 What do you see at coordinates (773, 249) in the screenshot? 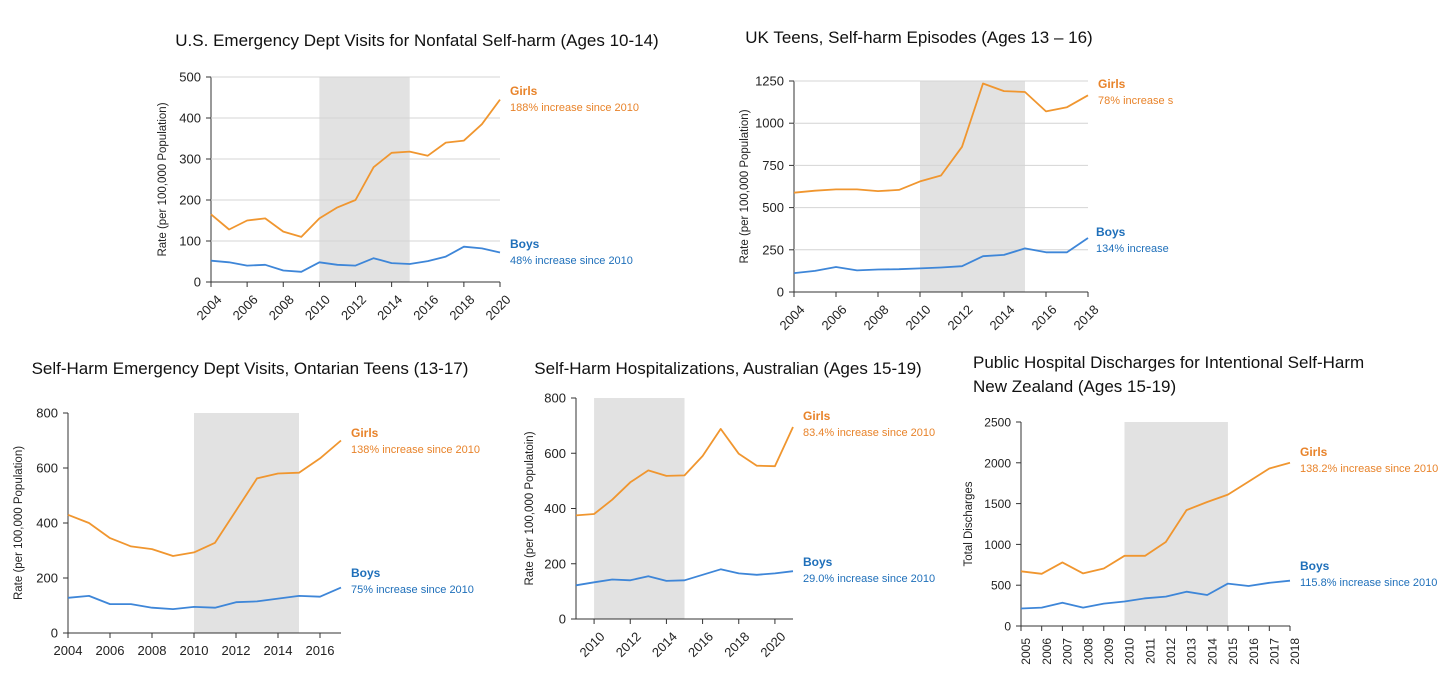
I see `y-tick-label: 250` at bounding box center [773, 249].